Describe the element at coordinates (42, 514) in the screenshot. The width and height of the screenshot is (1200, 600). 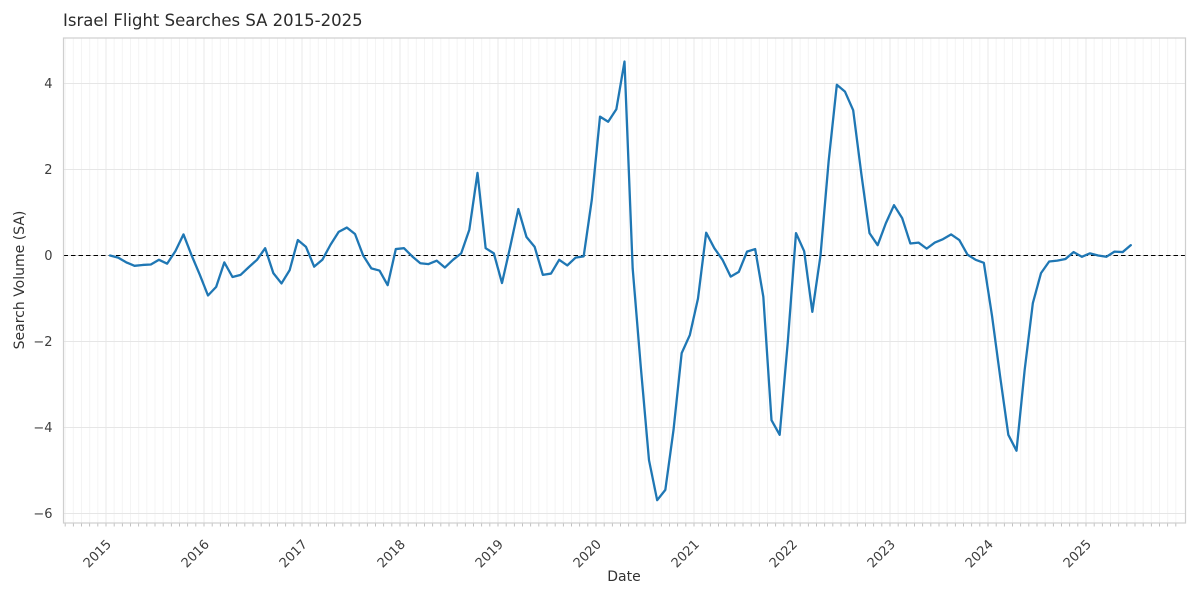
I see `y-tick-label: −6` at that location.